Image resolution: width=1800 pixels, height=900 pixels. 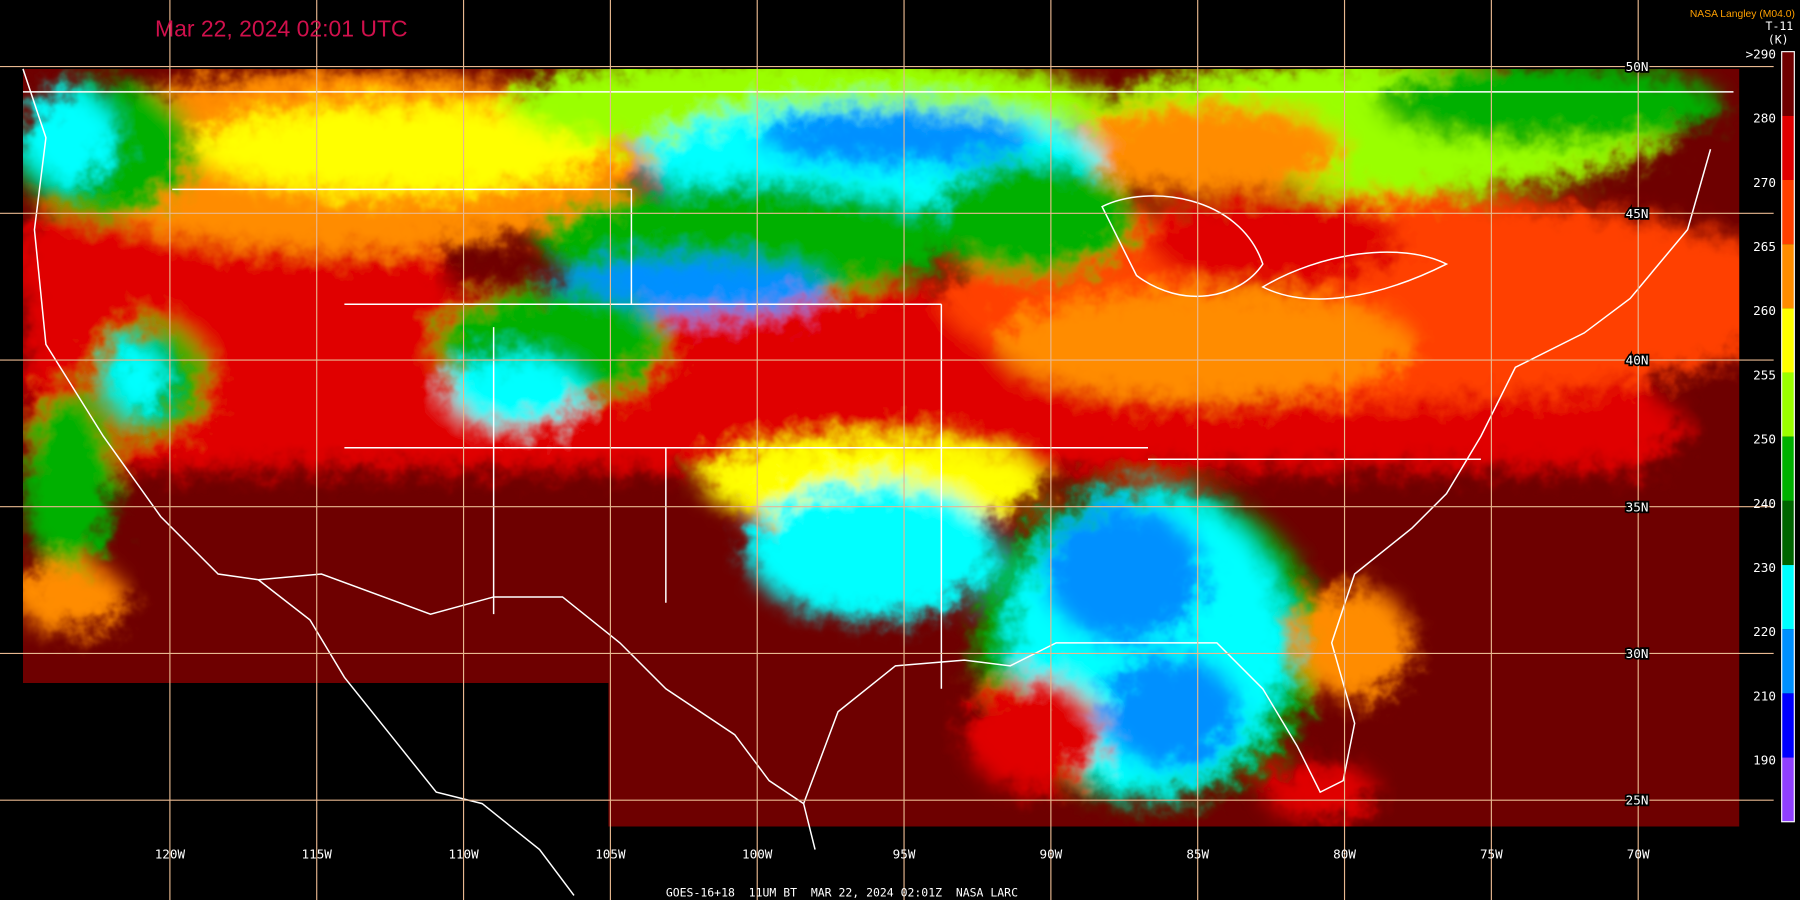 What do you see at coordinates (1764, 374) in the screenshot?
I see `colorbar-label: 255` at bounding box center [1764, 374].